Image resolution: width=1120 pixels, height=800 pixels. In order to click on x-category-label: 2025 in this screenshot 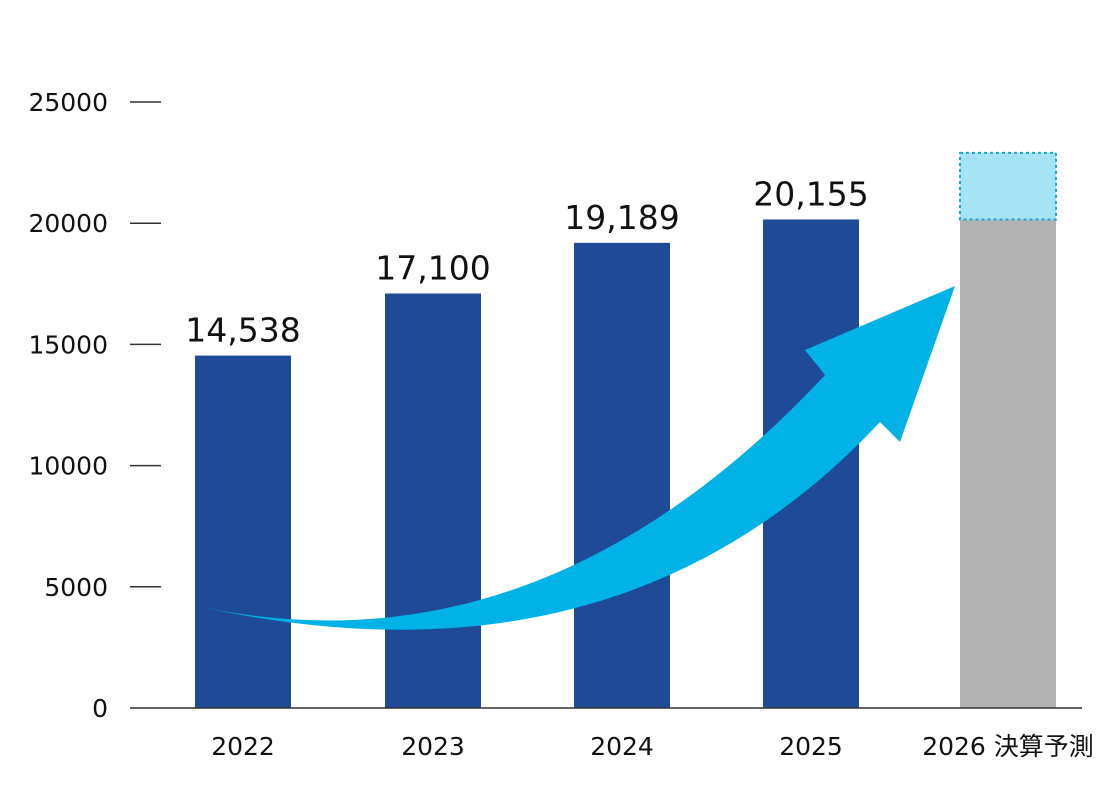, I will do `click(811, 746)`.